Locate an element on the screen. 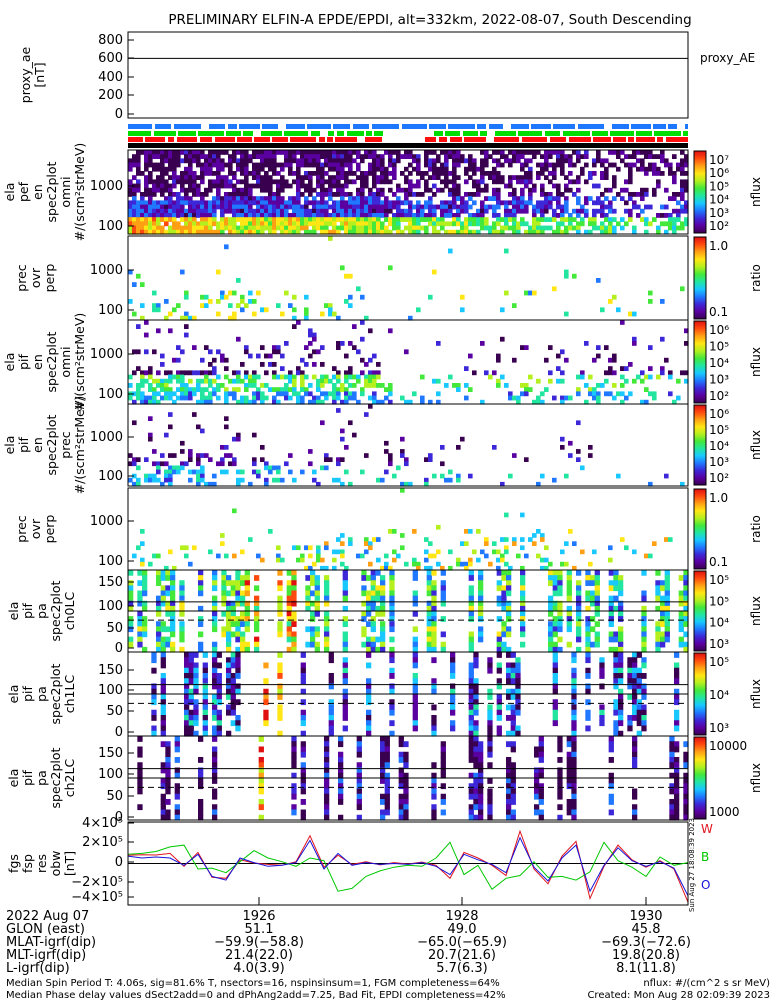 The image size is (775, 1000). pef_ratio-colorbar-tick: 1.0 is located at coordinates (718, 246).